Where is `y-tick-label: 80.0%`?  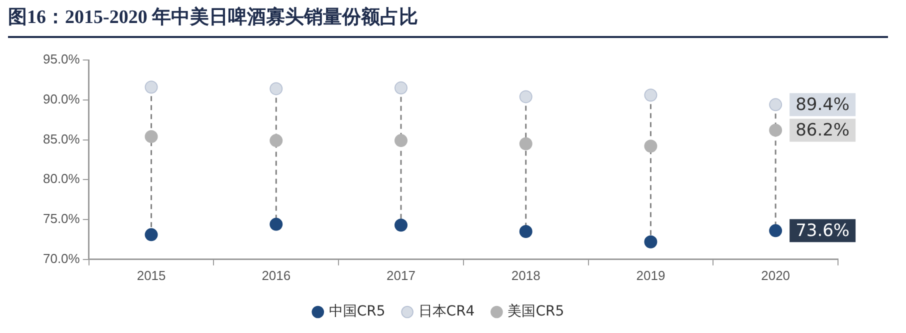 y-tick-label: 80.0% is located at coordinates (61, 178).